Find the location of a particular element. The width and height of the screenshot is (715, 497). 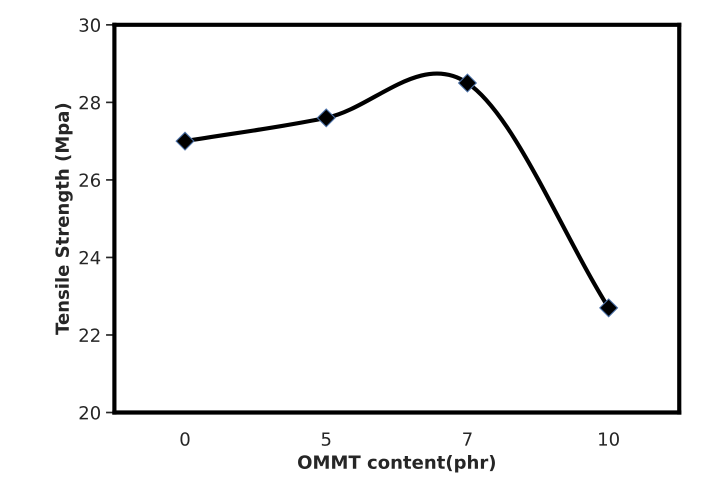

y-tick-label: 20 is located at coordinates (90, 413).